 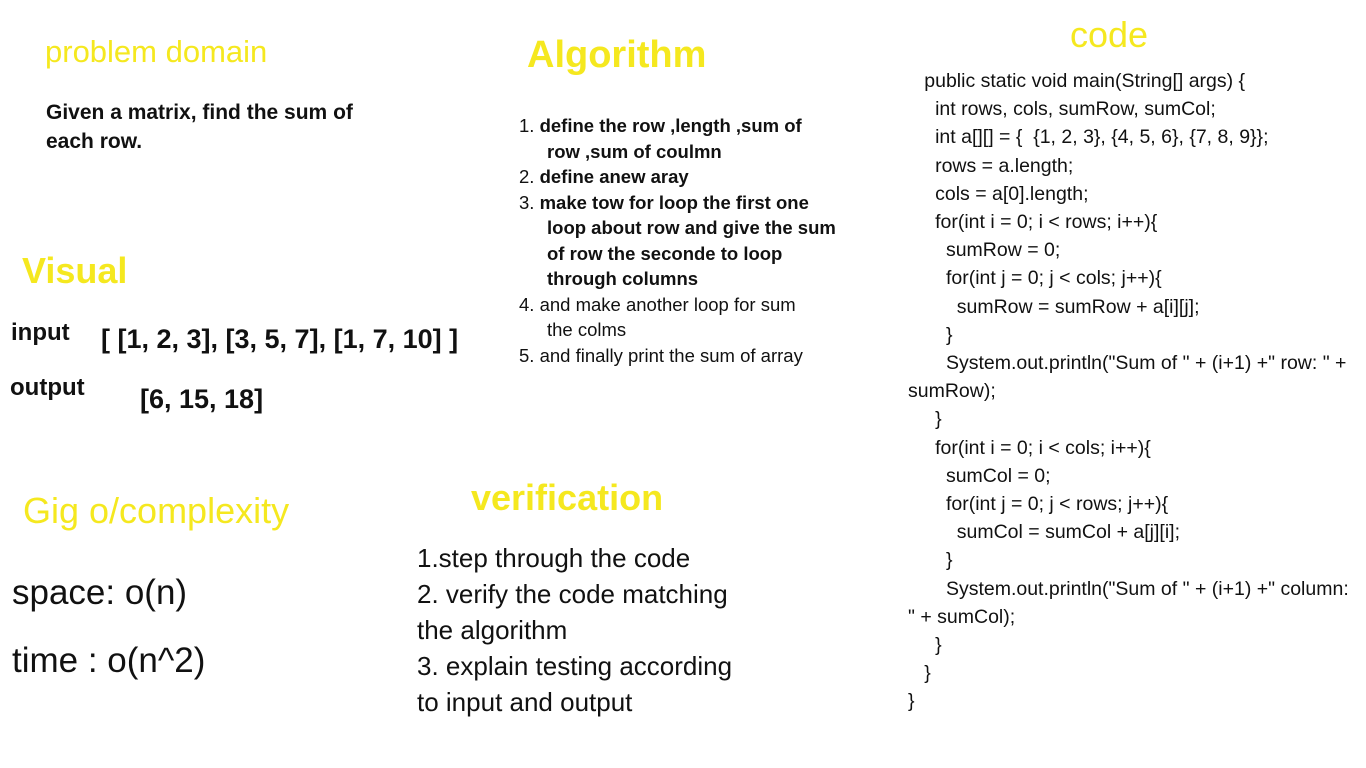 I want to click on step-text: define anew aray, so click(x=614, y=176).